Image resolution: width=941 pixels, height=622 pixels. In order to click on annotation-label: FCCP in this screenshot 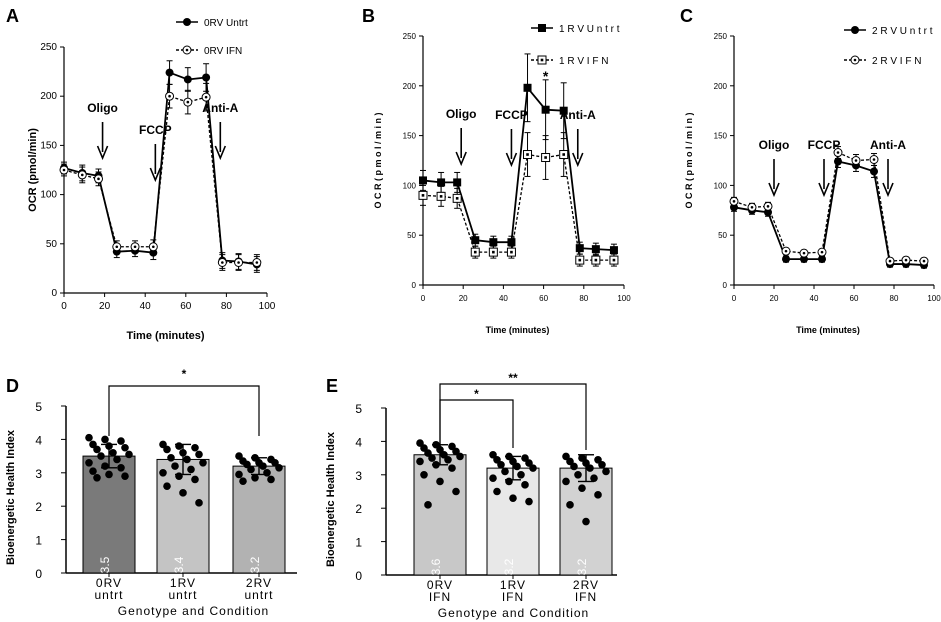, I will do `click(824, 145)`.